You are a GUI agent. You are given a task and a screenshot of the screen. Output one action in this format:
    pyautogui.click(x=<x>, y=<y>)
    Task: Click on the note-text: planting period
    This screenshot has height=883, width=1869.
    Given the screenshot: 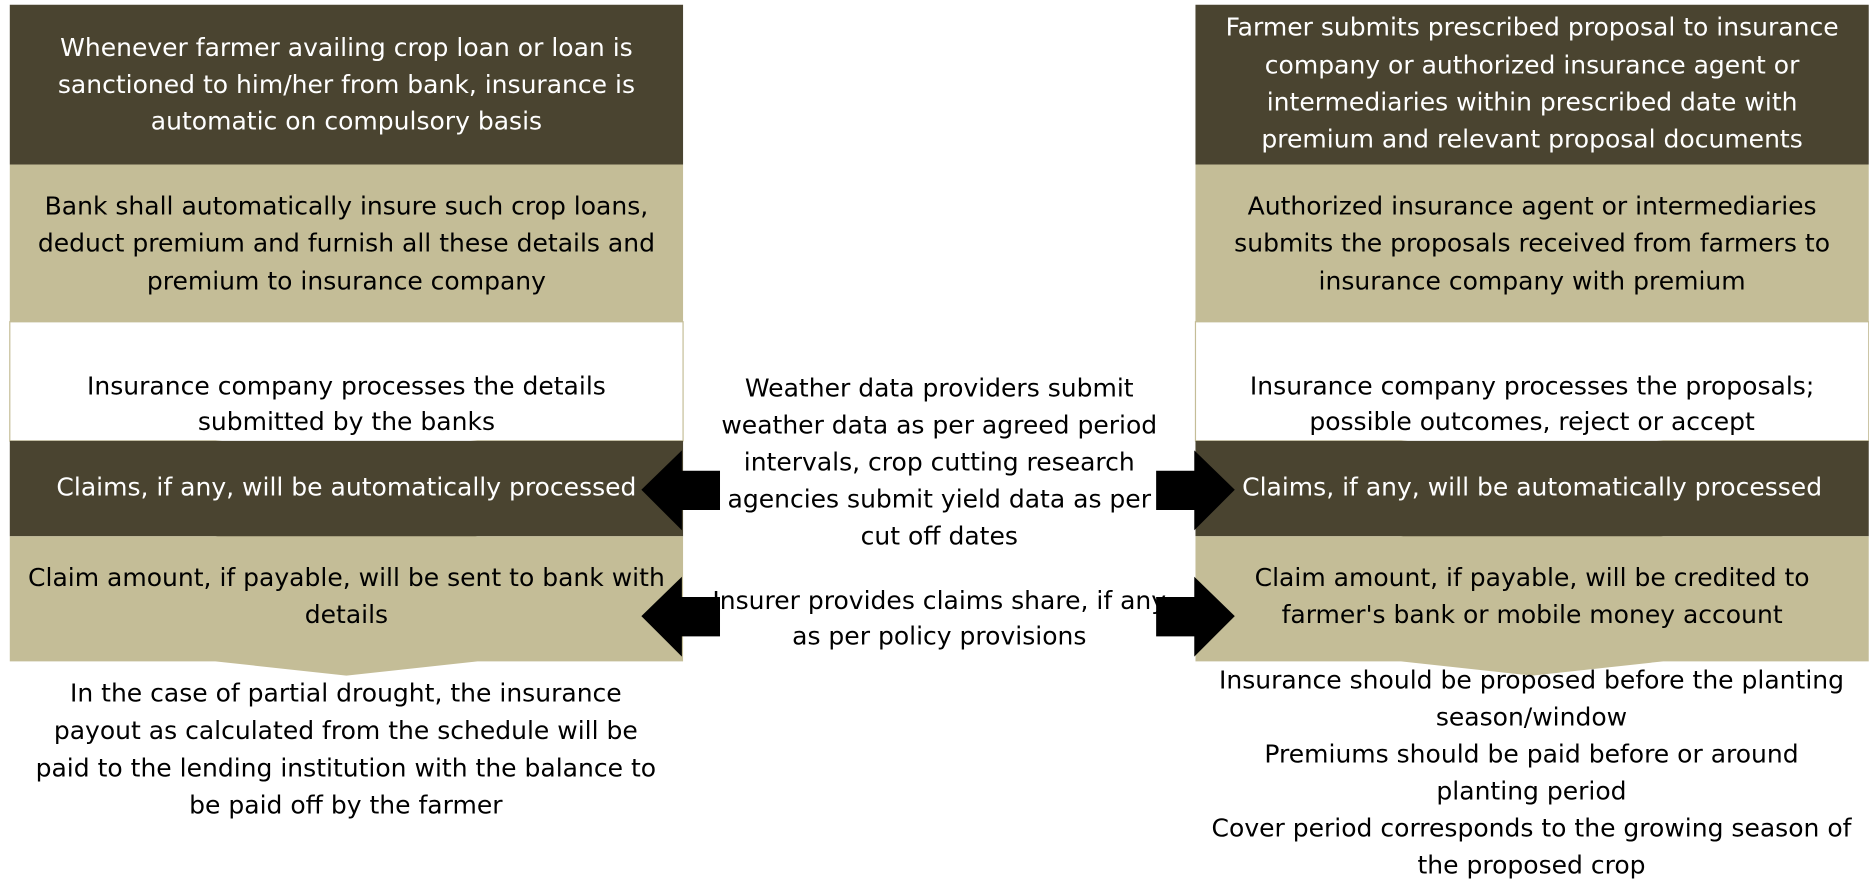 What is the action you would take?
    pyautogui.click(x=1531, y=790)
    